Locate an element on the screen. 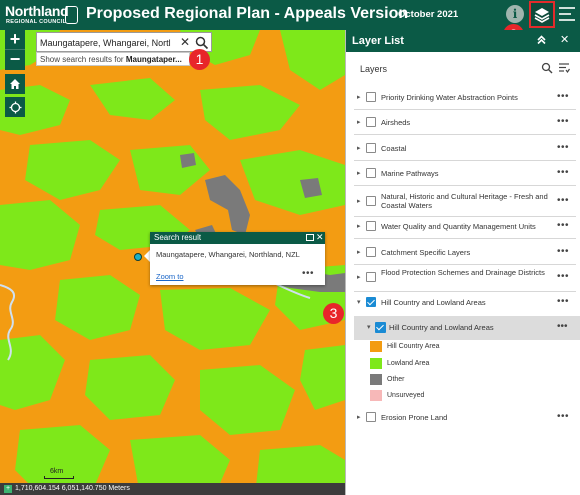  layer-list-button is located at coordinates (542, 14).